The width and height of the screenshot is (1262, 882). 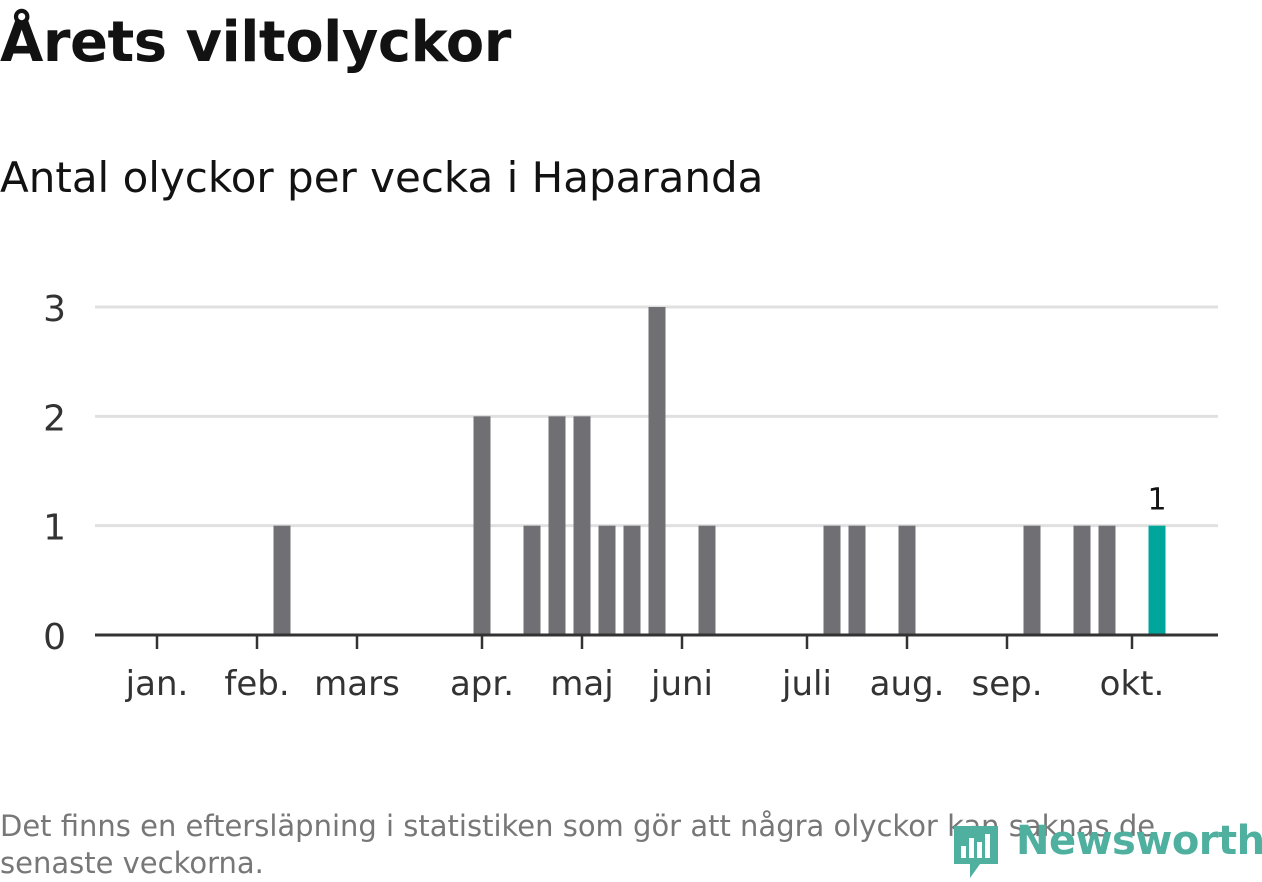 What do you see at coordinates (976, 852) in the screenshot?
I see `newsworthy-logo-icon` at bounding box center [976, 852].